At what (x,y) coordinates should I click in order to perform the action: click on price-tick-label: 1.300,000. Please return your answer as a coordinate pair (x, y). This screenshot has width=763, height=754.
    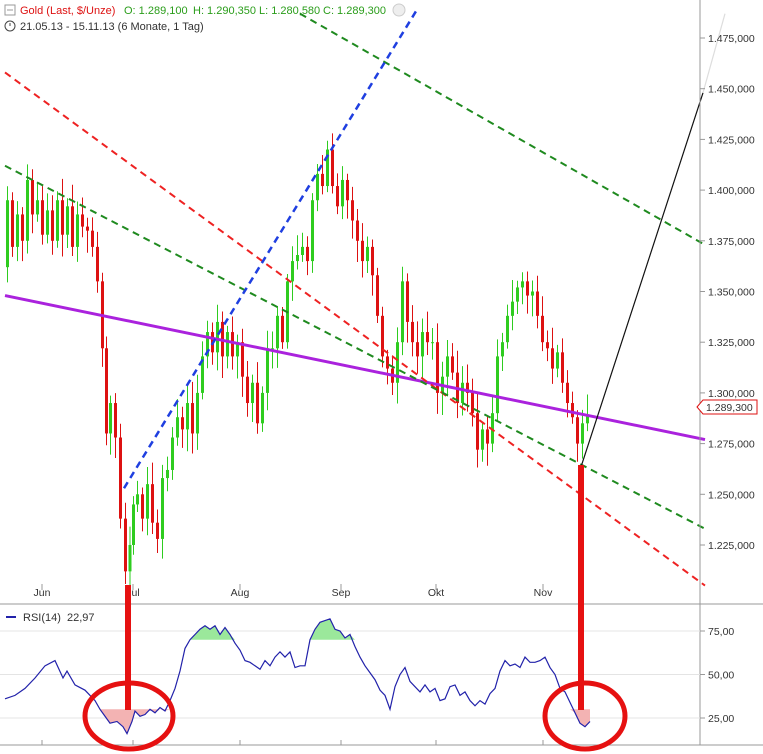
    Looking at the image, I should click on (731, 394).